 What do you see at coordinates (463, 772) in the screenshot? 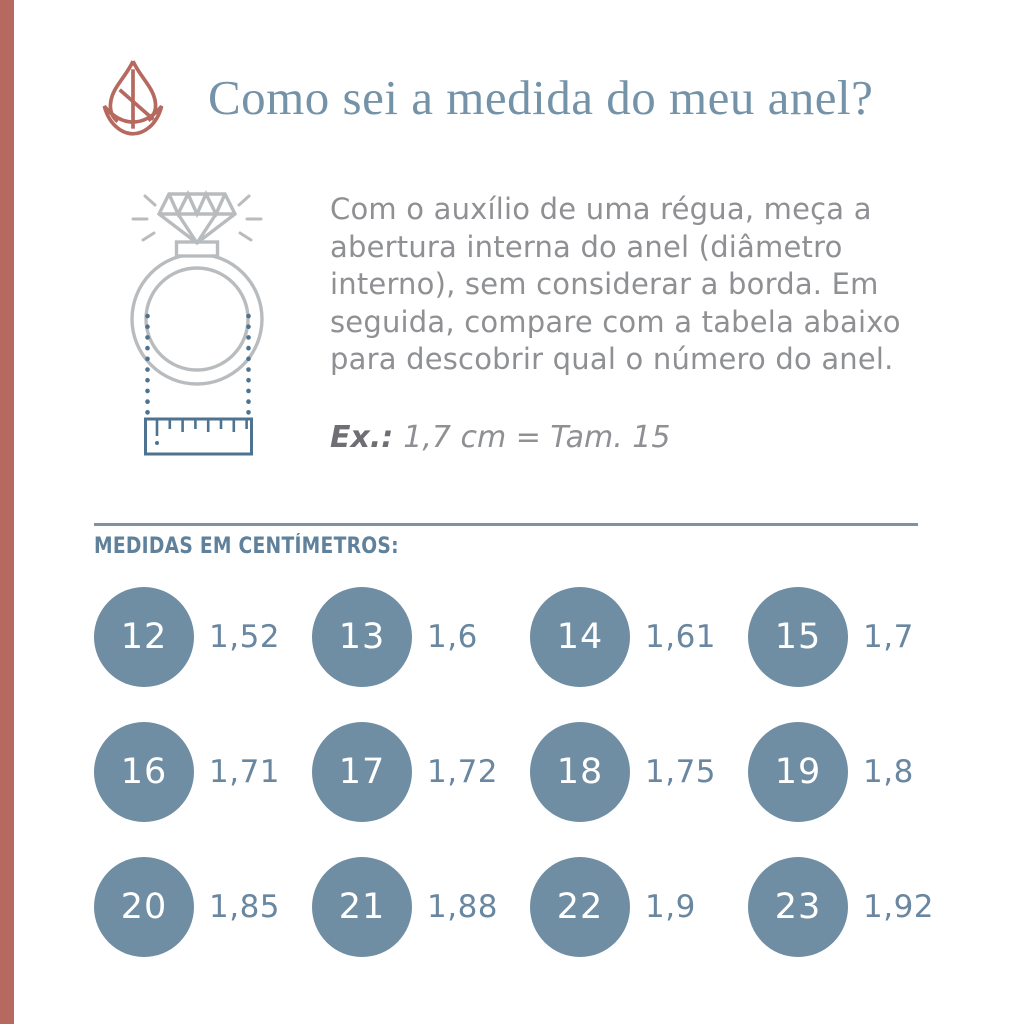
I see `size-cm-value: 1,72` at bounding box center [463, 772].